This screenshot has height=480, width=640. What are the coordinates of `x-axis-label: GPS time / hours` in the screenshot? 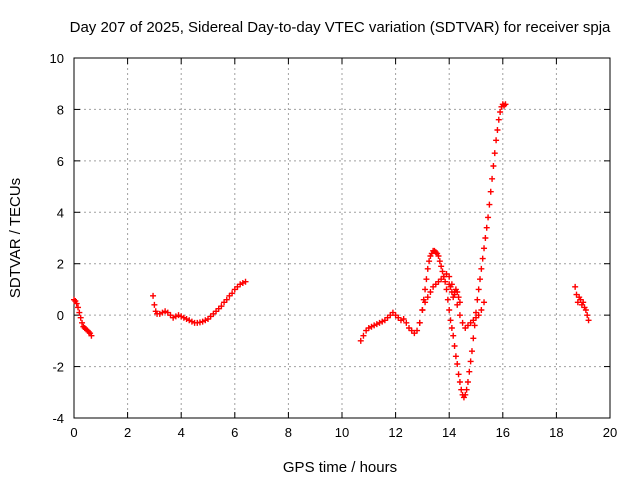 It's located at (340, 467).